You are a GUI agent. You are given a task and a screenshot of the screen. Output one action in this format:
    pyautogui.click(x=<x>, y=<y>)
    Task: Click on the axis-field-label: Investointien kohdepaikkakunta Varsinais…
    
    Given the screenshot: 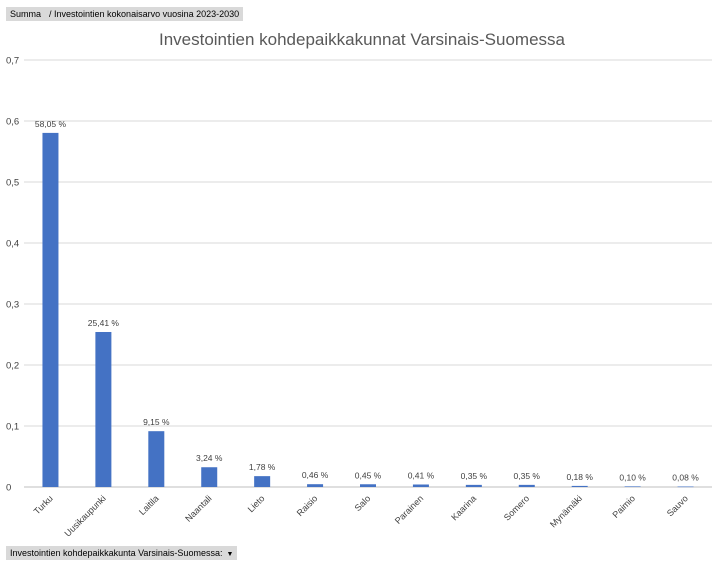 What is the action you would take?
    pyautogui.click(x=116, y=553)
    